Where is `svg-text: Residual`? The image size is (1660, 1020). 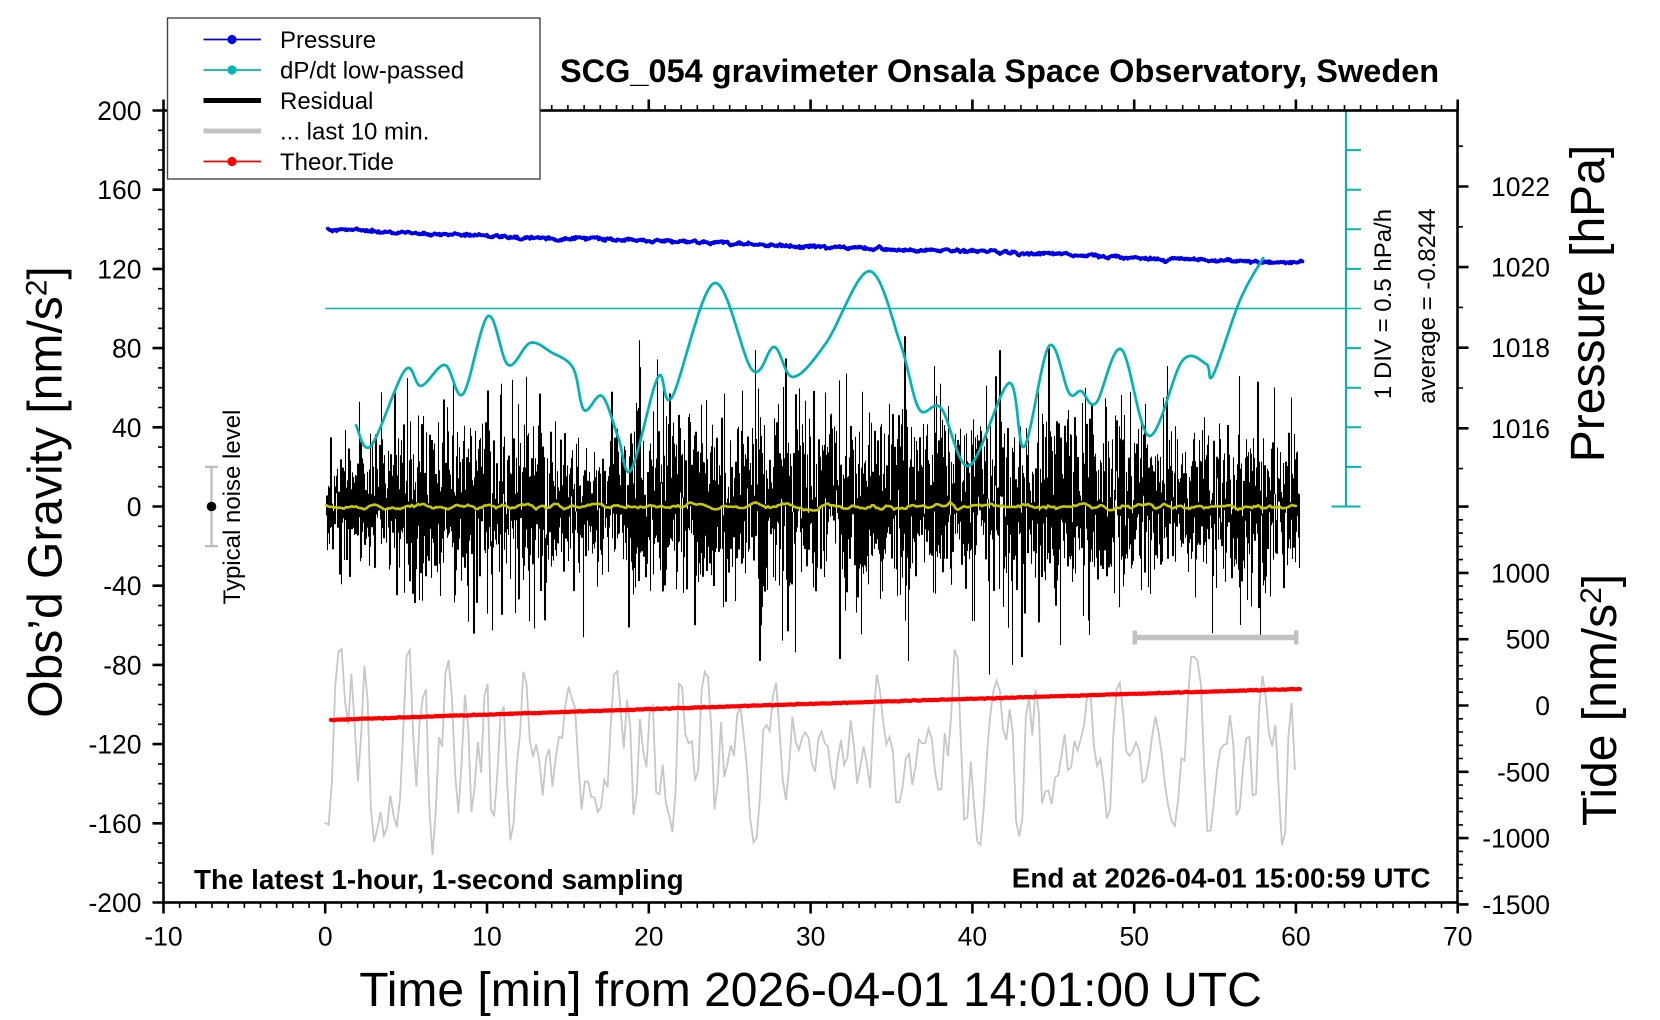
svg-text: Residual is located at coordinates (326, 101).